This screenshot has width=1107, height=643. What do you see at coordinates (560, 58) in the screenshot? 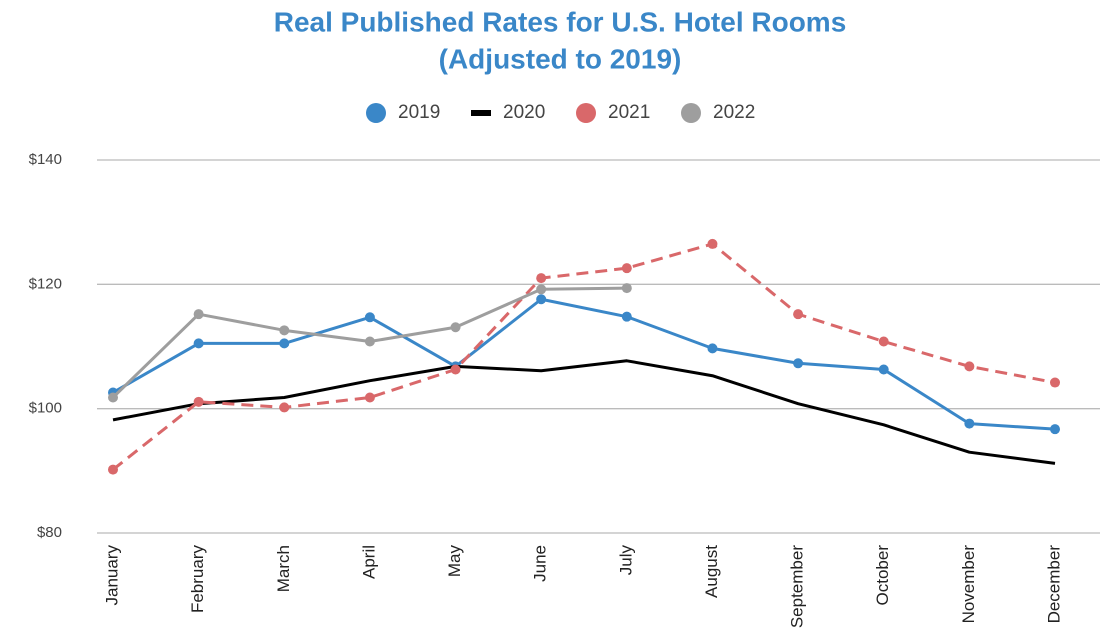
I see `chart-subtitle: (Adjusted to 2019)` at bounding box center [560, 58].